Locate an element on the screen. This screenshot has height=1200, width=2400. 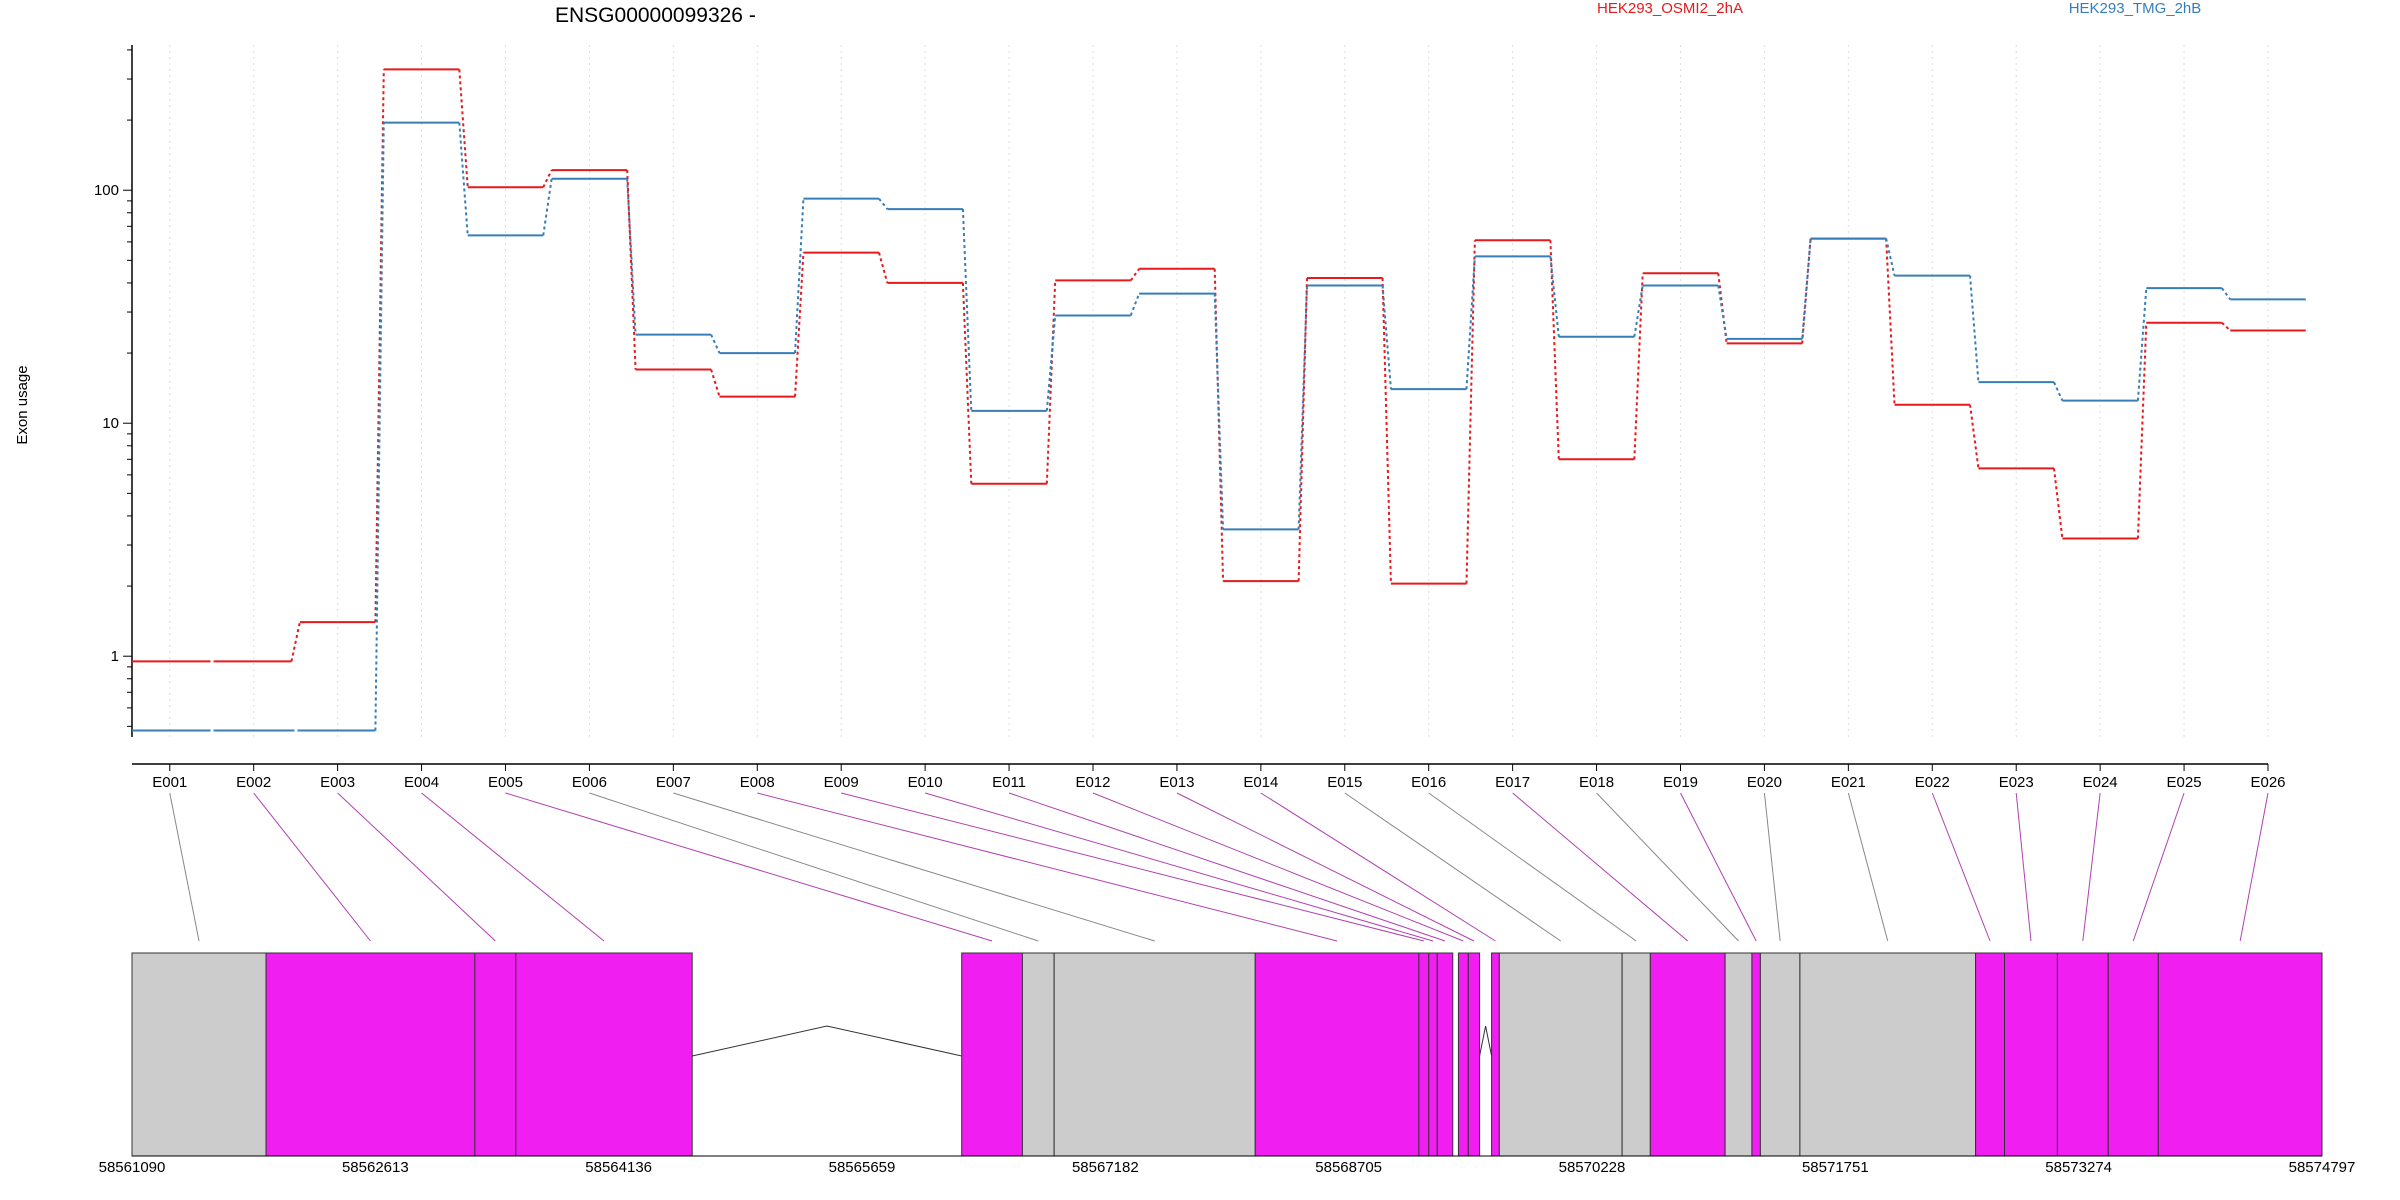
genomic-tick-label: 58574797 is located at coordinates (2322, 1167).